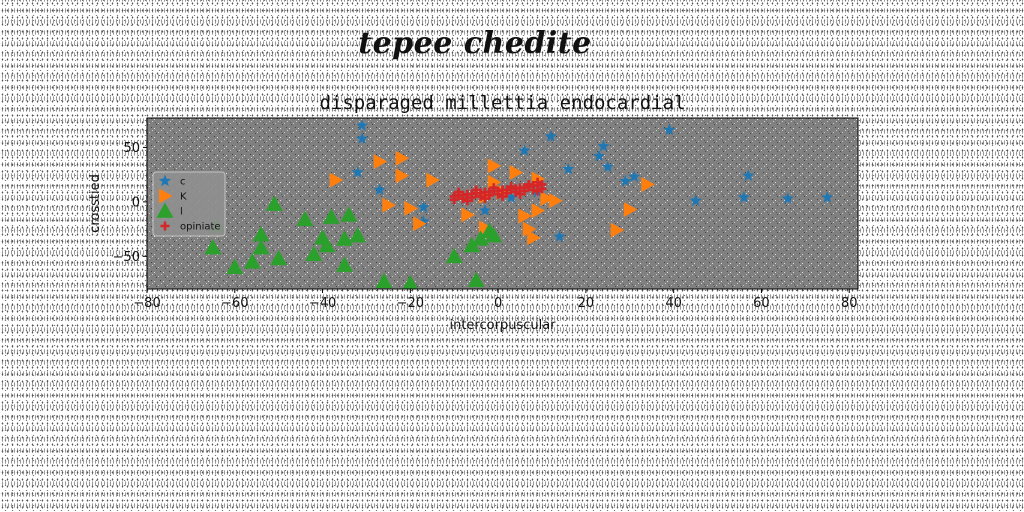 The width and height of the screenshot is (1024, 512). Describe the element at coordinates (502, 325) in the screenshot. I see `x-axis-label: intercorpuscular` at that location.